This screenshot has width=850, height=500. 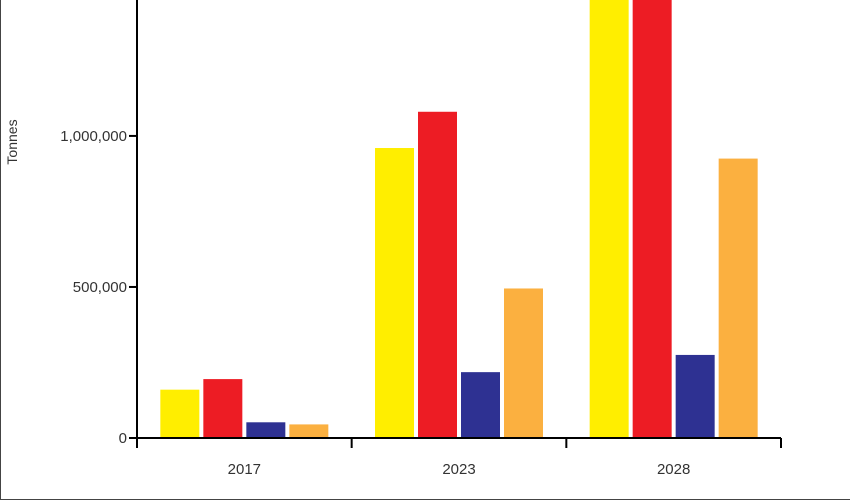 What do you see at coordinates (458, 469) in the screenshot?
I see `x-tick-label-2023: 2023` at bounding box center [458, 469].